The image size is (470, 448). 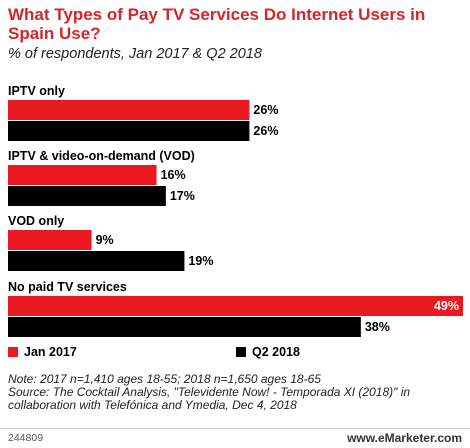 I want to click on value-label-vod-only-q2-2018: 19%, so click(x=200, y=261).